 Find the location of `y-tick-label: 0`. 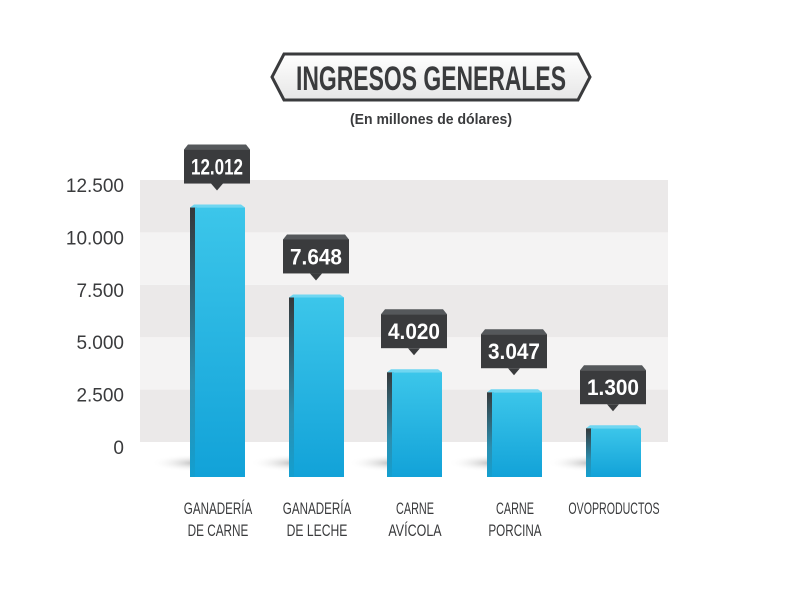

y-tick-label: 0 is located at coordinates (118, 448).